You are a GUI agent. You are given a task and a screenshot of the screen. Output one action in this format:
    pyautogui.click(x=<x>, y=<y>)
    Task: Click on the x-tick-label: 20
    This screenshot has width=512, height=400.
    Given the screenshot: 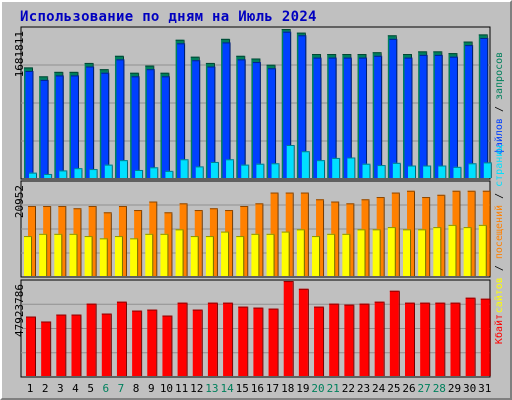 What is the action you would take?
    pyautogui.click(x=317, y=388)
    